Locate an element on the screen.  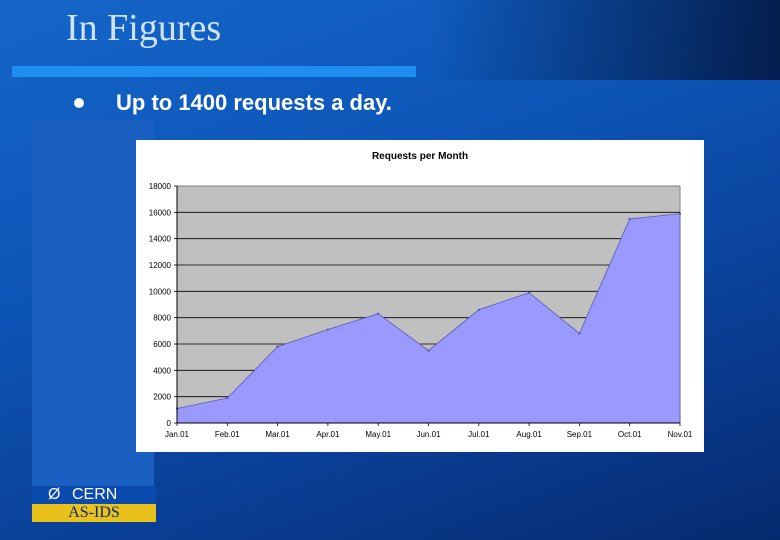
slide-title: In Figures is located at coordinates (144, 28).